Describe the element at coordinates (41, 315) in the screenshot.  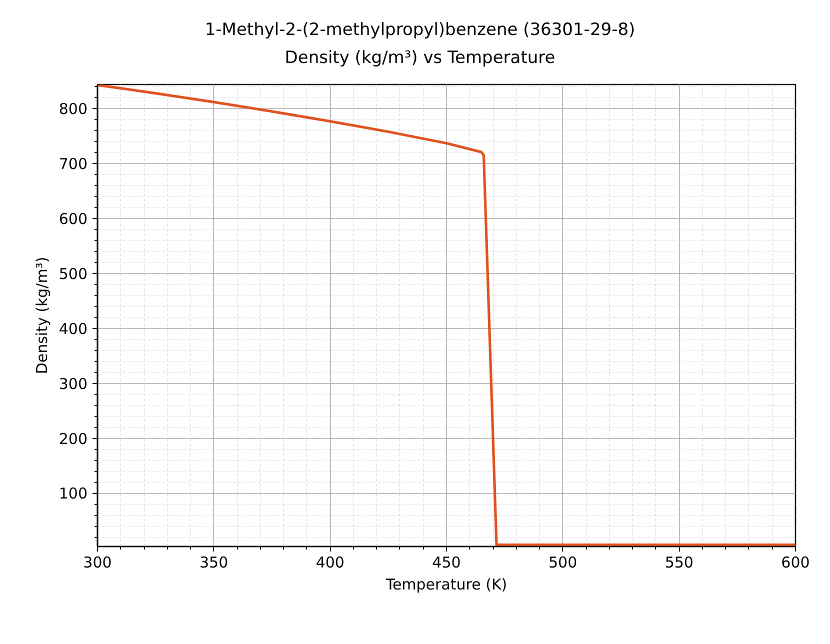
I see `y-axis-title: Density (kg/m³)` at that location.